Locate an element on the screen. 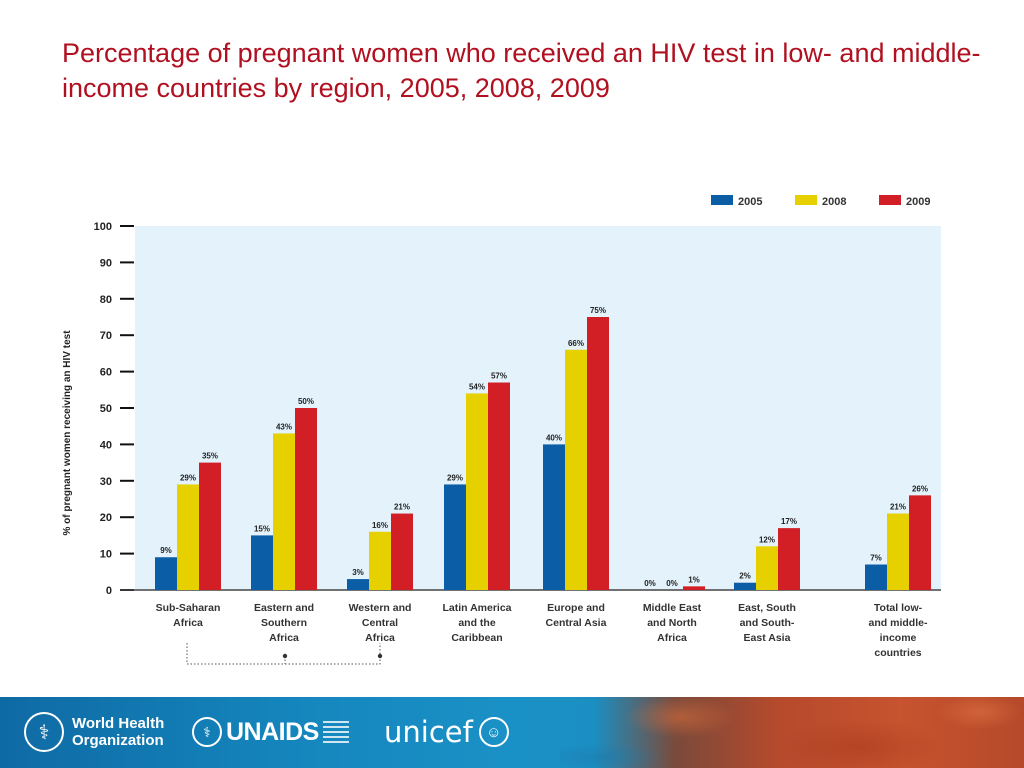  y-tick-label: 0 is located at coordinates (109, 591).